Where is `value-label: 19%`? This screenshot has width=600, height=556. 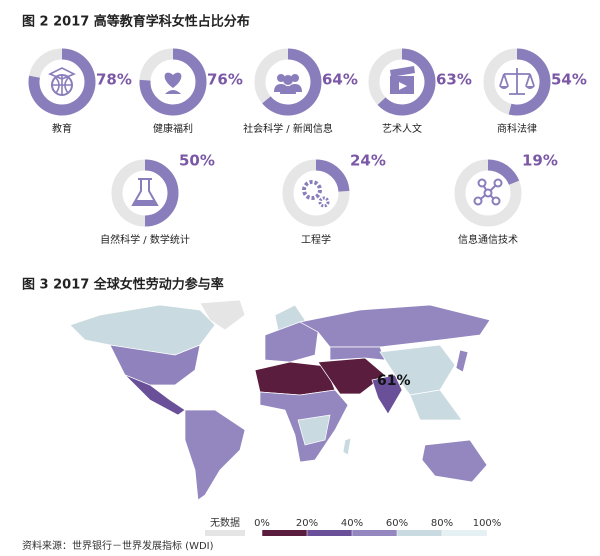 value-label: 19% is located at coordinates (540, 161).